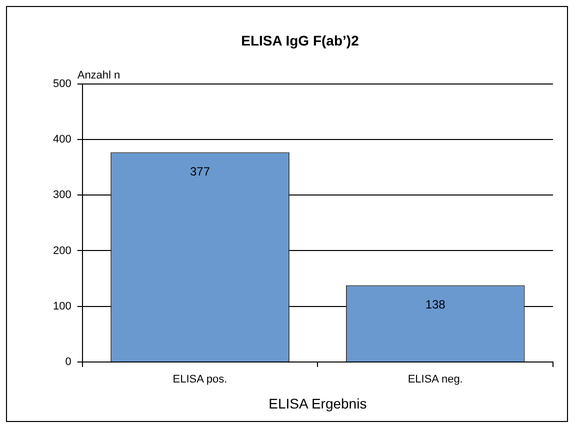 This screenshot has height=430, width=576. Describe the element at coordinates (62, 139) in the screenshot. I see `y-tick-label: 400` at that location.